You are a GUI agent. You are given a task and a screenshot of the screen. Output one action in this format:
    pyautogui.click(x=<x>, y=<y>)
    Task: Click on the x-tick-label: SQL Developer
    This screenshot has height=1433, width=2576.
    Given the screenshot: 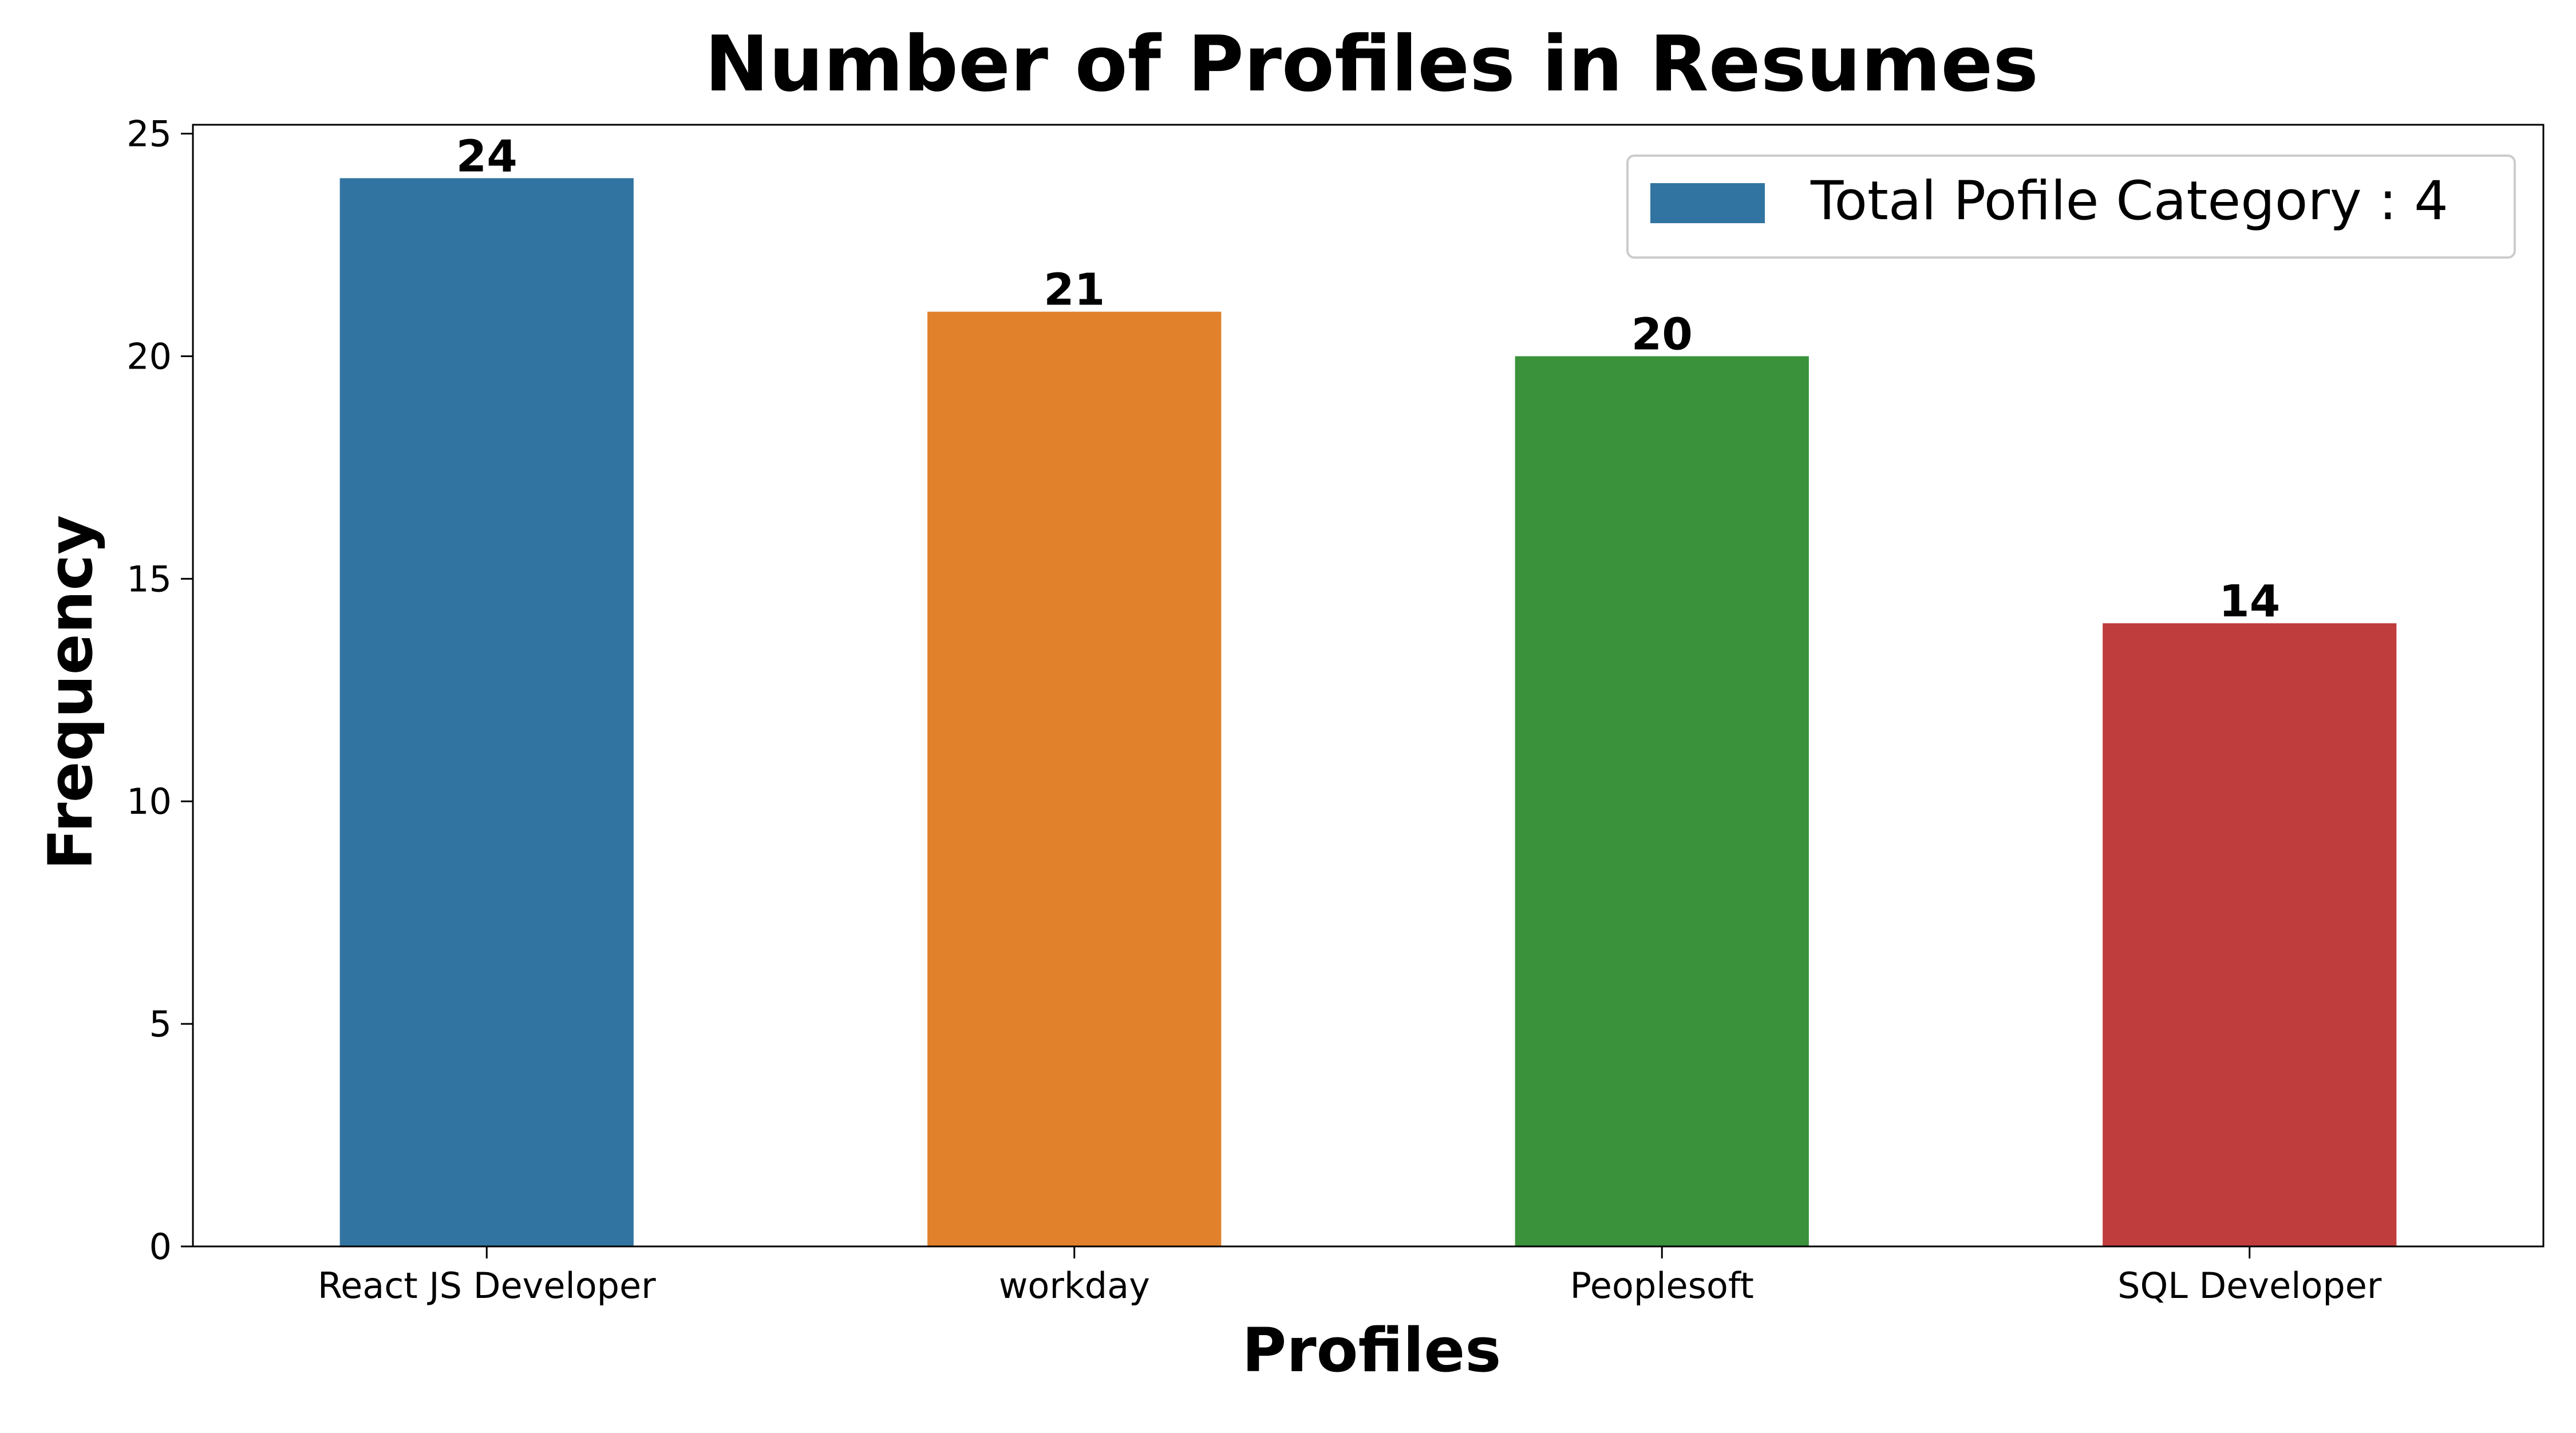 What is the action you would take?
    pyautogui.click(x=2249, y=1286)
    